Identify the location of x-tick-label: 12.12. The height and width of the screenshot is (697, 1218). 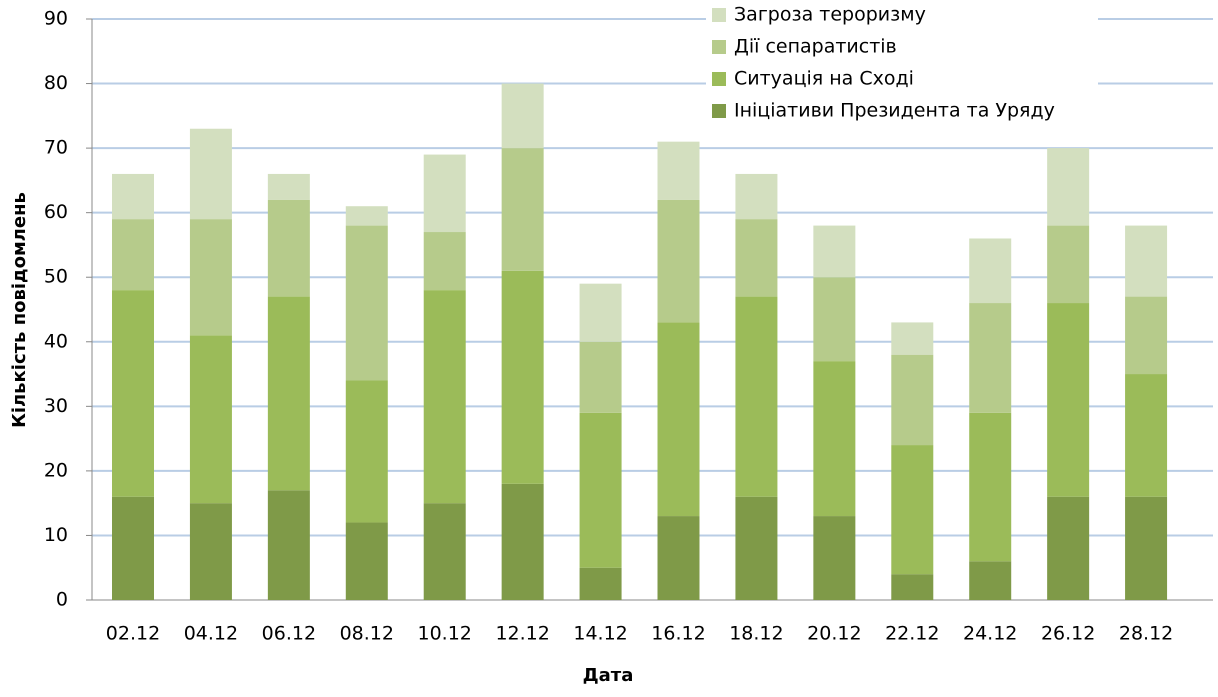
(522, 634).